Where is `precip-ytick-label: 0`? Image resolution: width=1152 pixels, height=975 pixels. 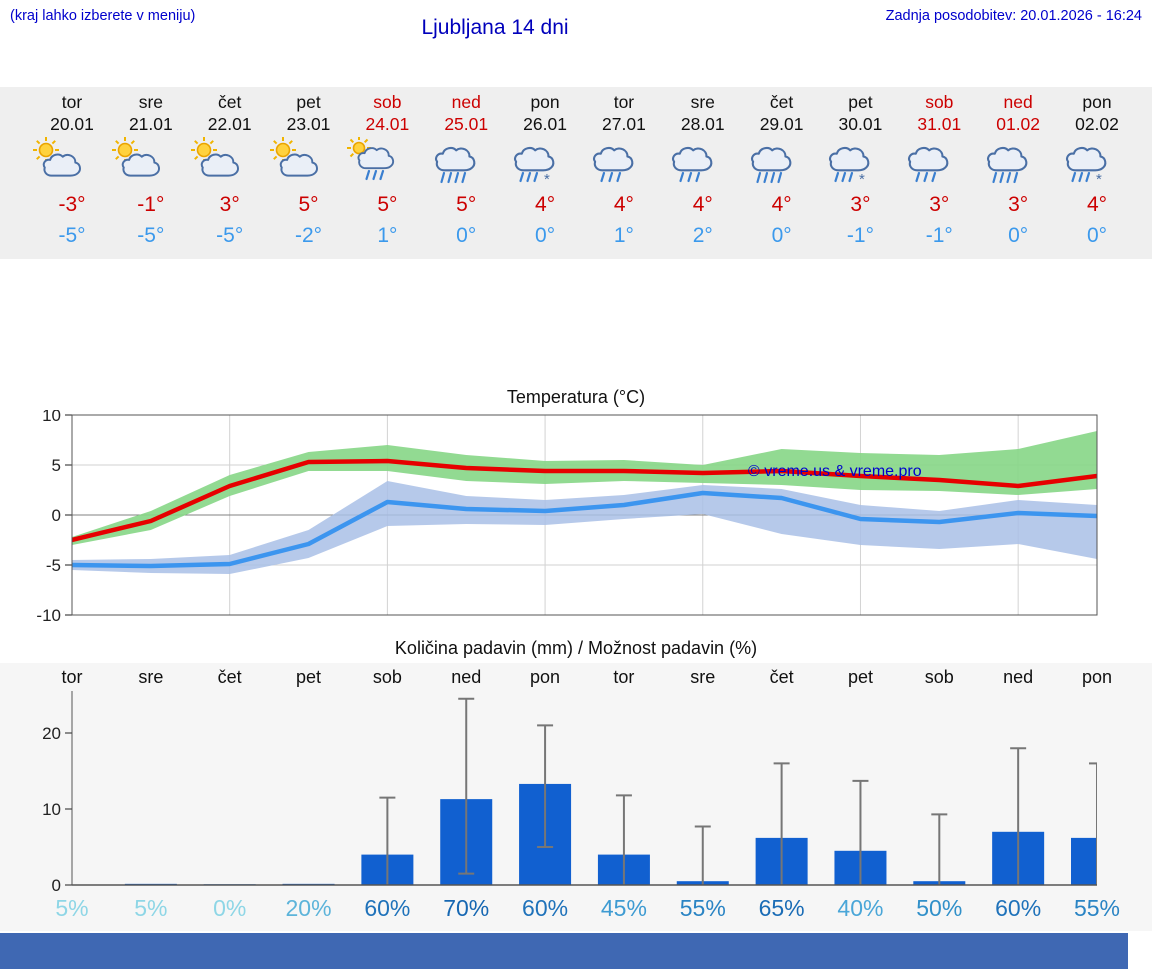 precip-ytick-label: 0 is located at coordinates (56, 884).